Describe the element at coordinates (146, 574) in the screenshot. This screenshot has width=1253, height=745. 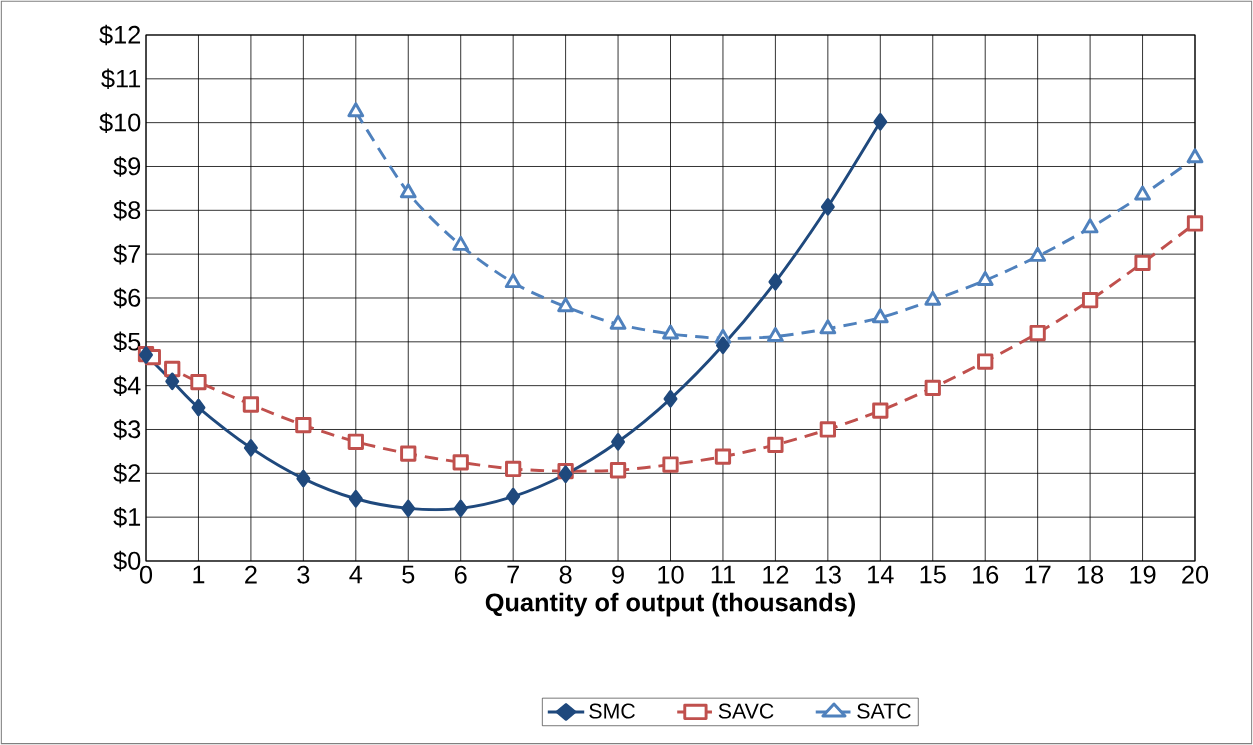
I see `x-tick-label: 0` at that location.